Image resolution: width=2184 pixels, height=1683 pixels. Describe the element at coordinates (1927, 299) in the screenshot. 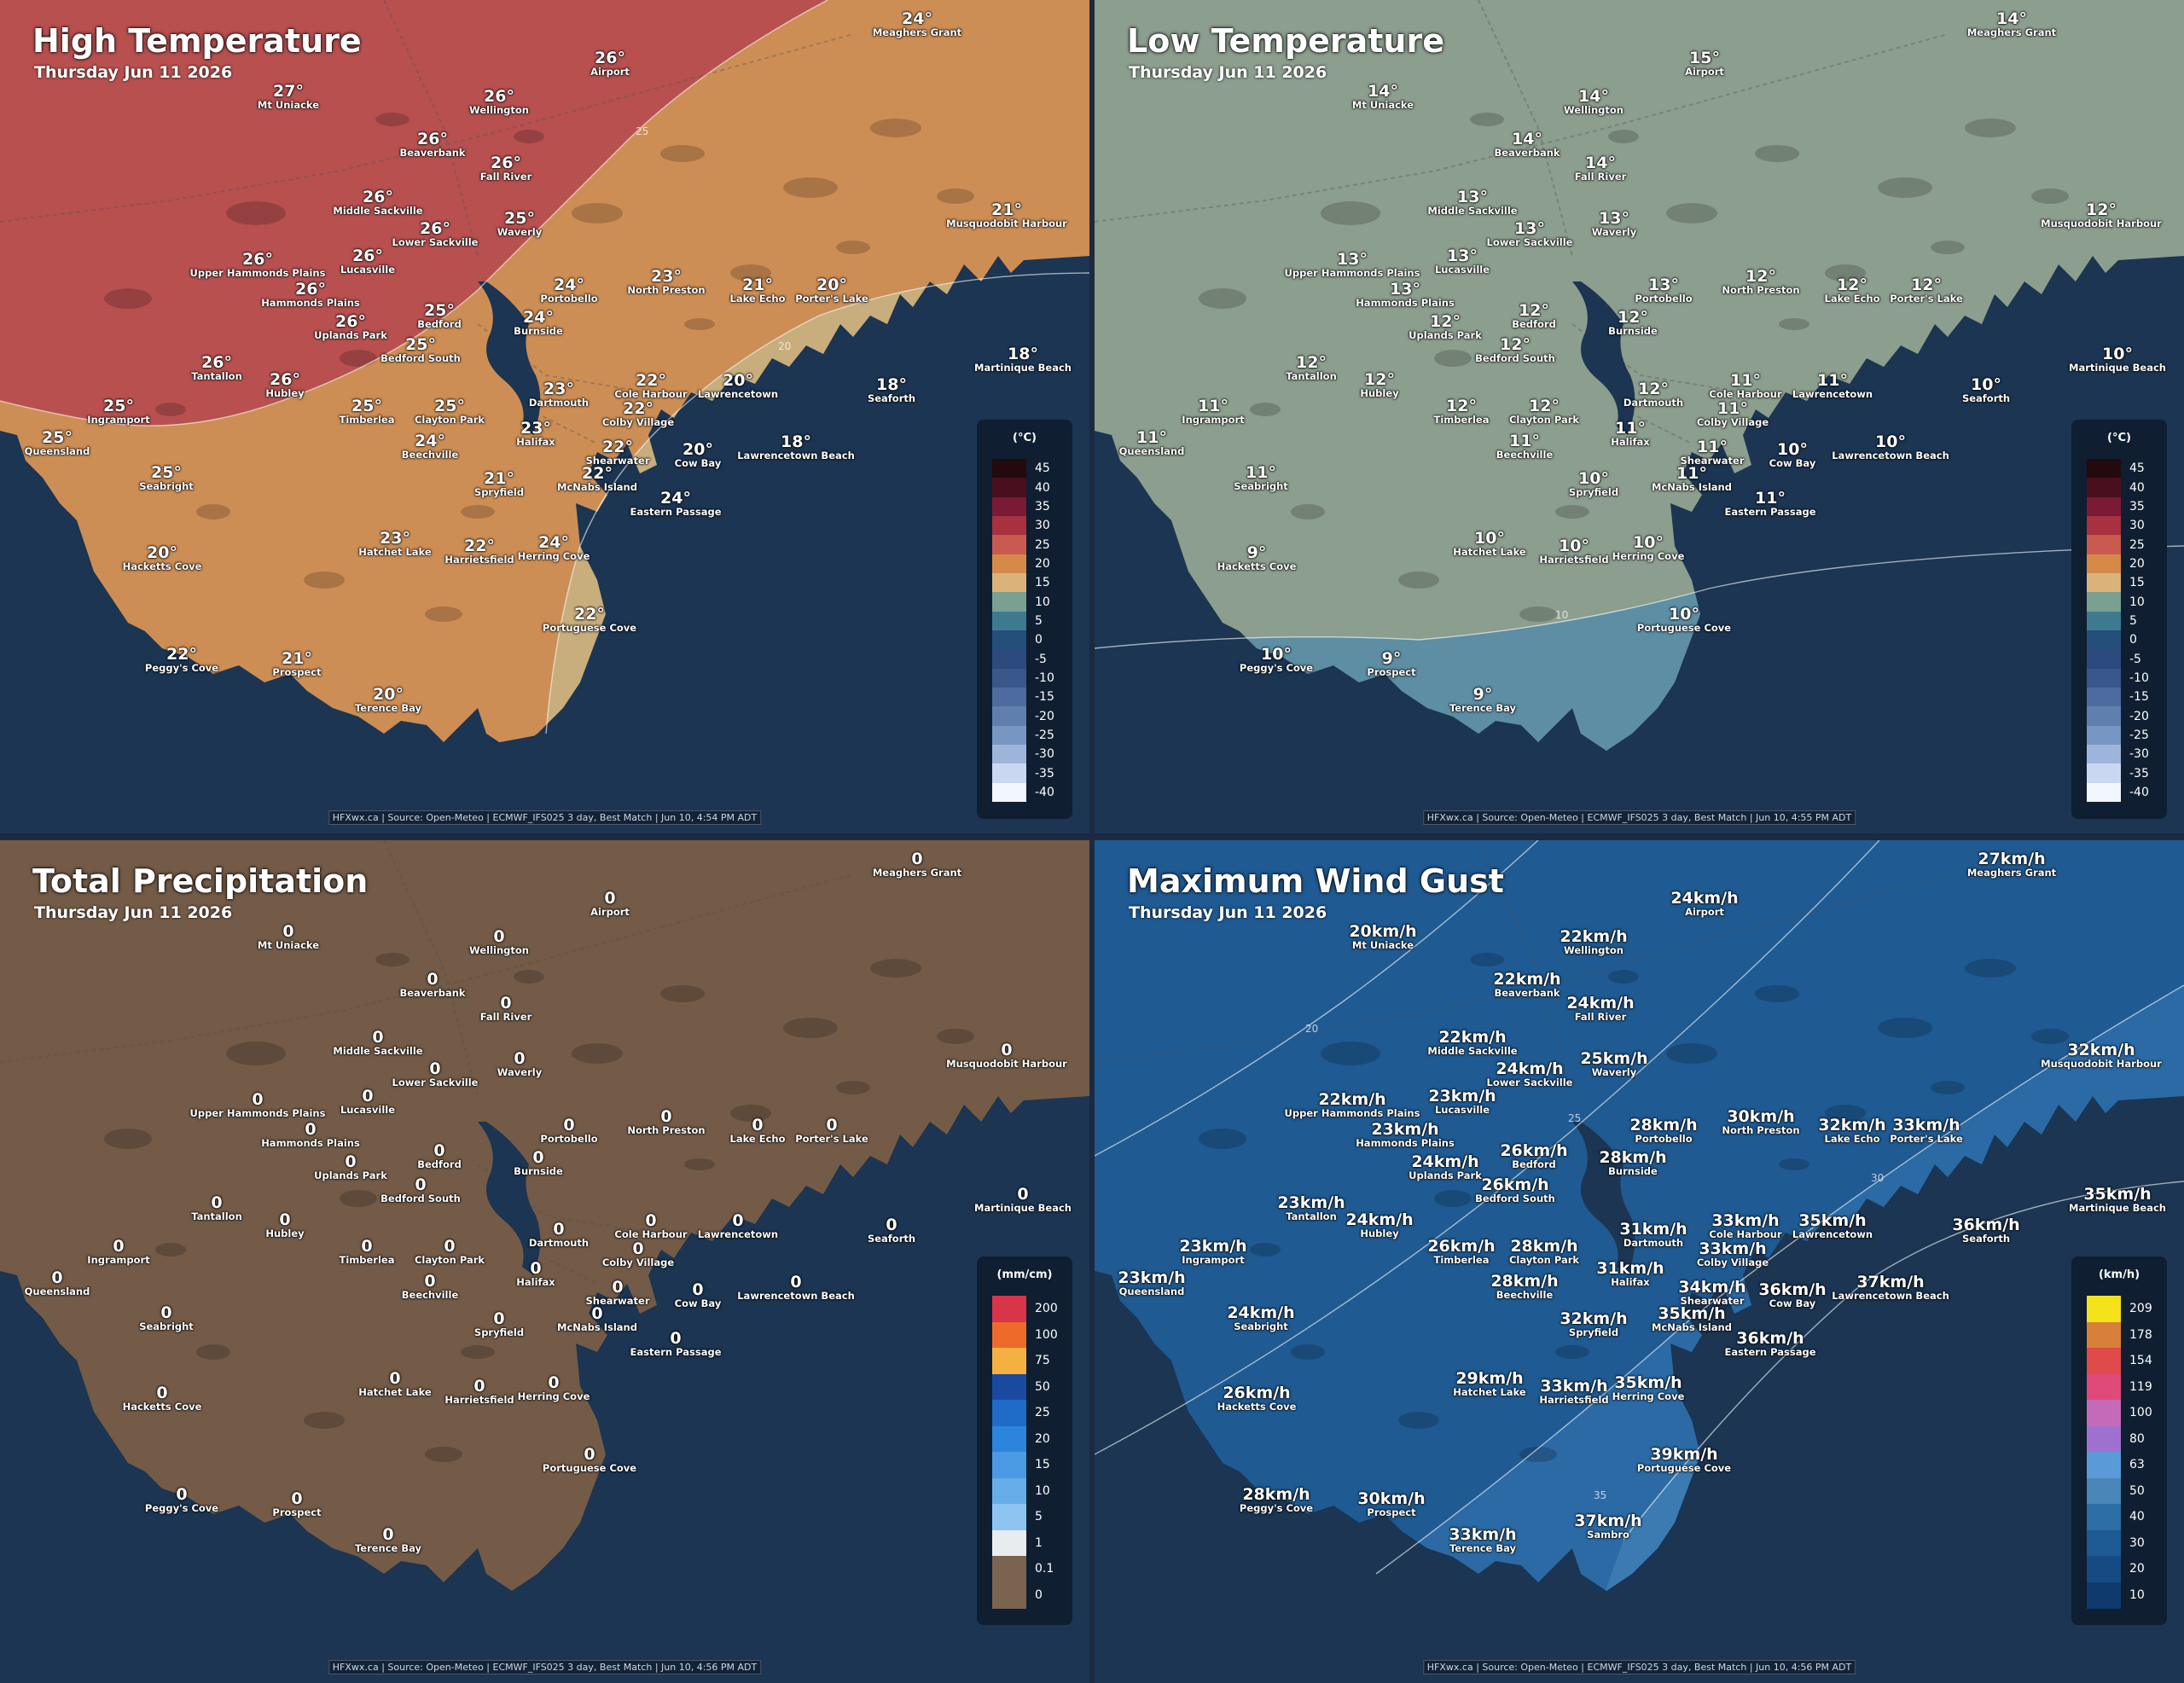

I see `place-name: Porter's Lake` at that location.